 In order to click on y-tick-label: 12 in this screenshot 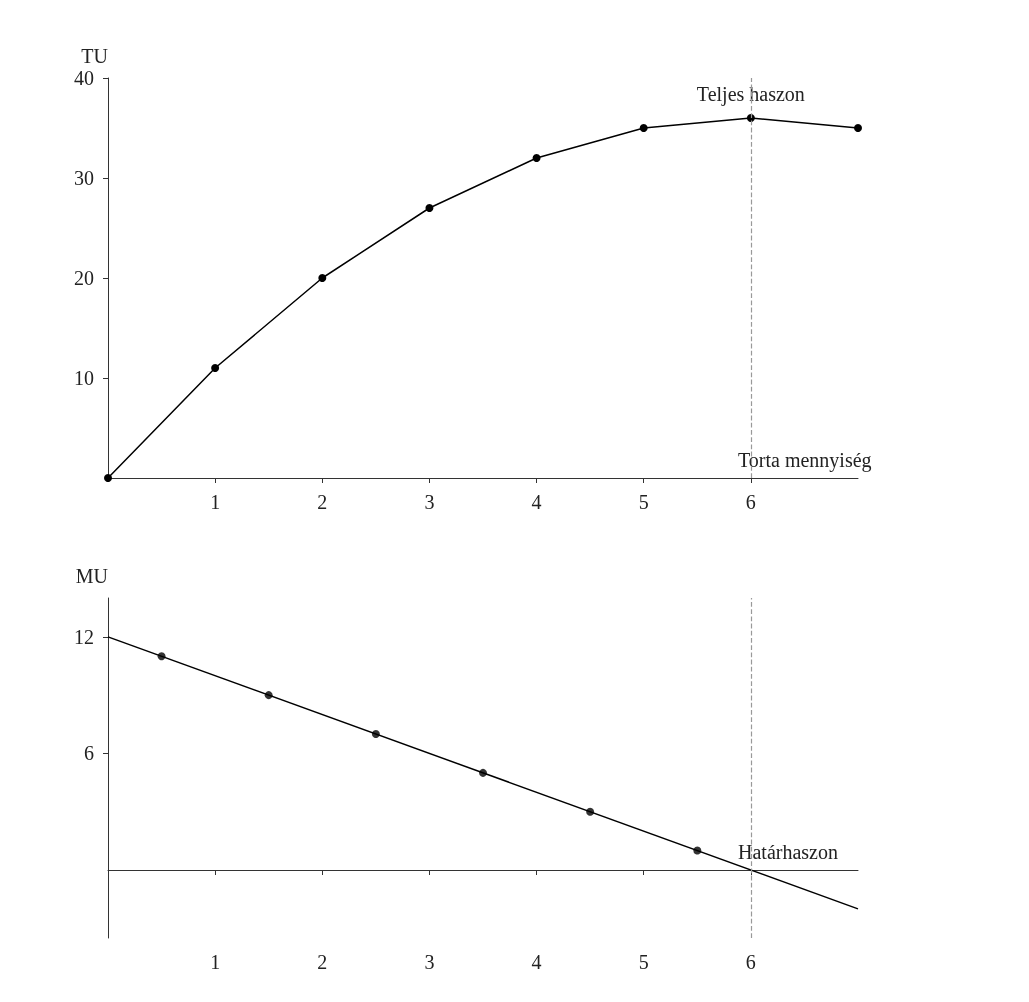, I will do `click(84, 636)`.